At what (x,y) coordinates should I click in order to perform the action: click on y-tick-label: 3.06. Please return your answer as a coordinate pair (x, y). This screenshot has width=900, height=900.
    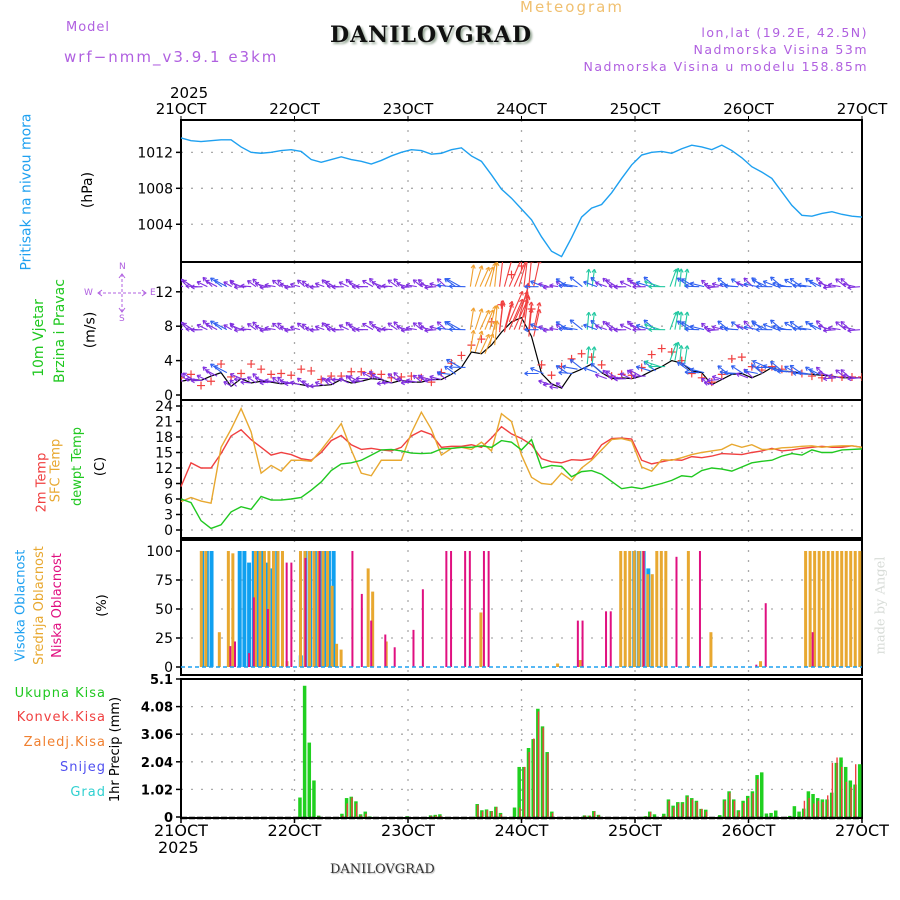
    Looking at the image, I should click on (157, 735).